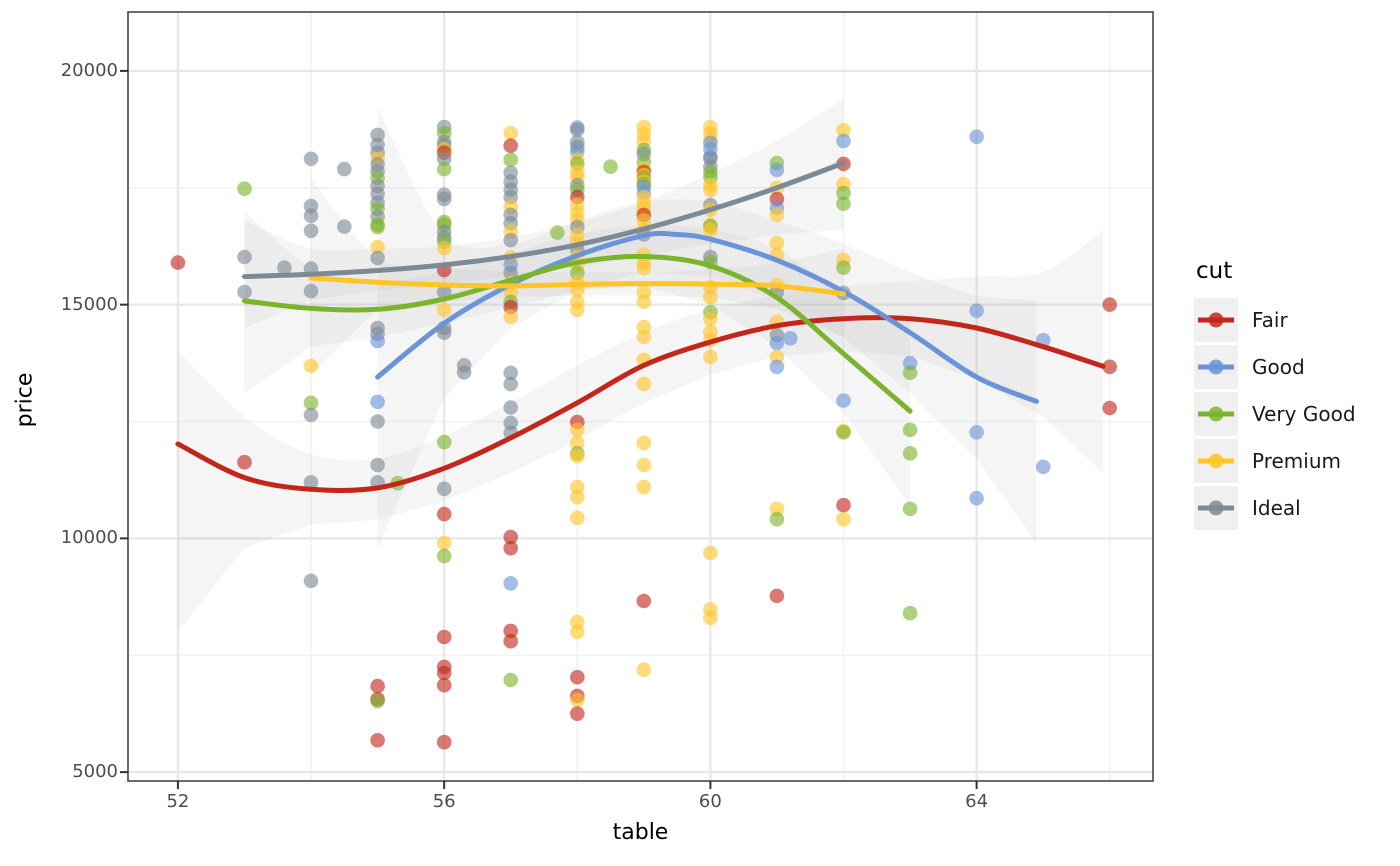 The height and width of the screenshot is (866, 1400). I want to click on legend-label: Very Good, so click(1304, 414).